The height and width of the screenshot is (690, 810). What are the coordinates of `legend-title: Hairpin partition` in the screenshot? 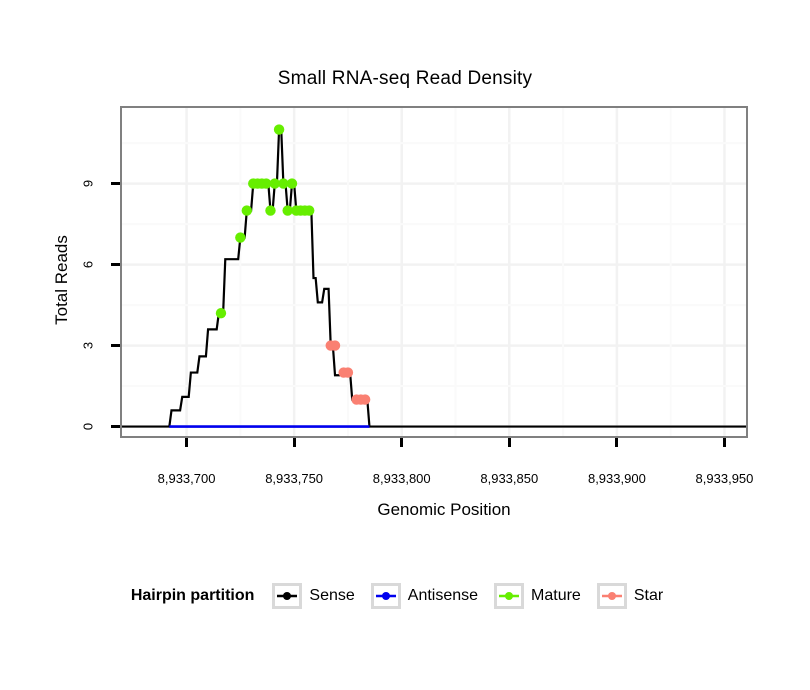 It's located at (192, 595).